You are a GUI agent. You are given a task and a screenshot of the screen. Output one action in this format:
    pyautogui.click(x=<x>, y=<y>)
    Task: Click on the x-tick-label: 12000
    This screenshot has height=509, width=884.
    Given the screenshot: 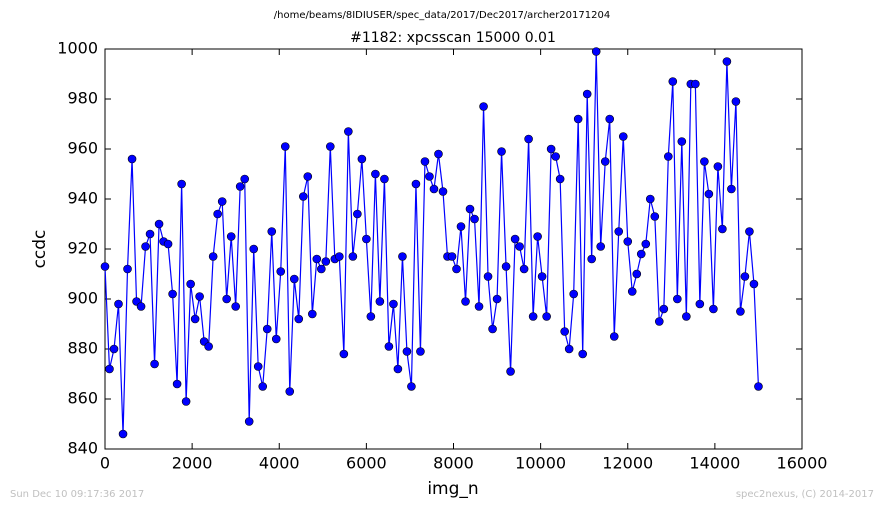 What is the action you would take?
    pyautogui.click(x=627, y=463)
    